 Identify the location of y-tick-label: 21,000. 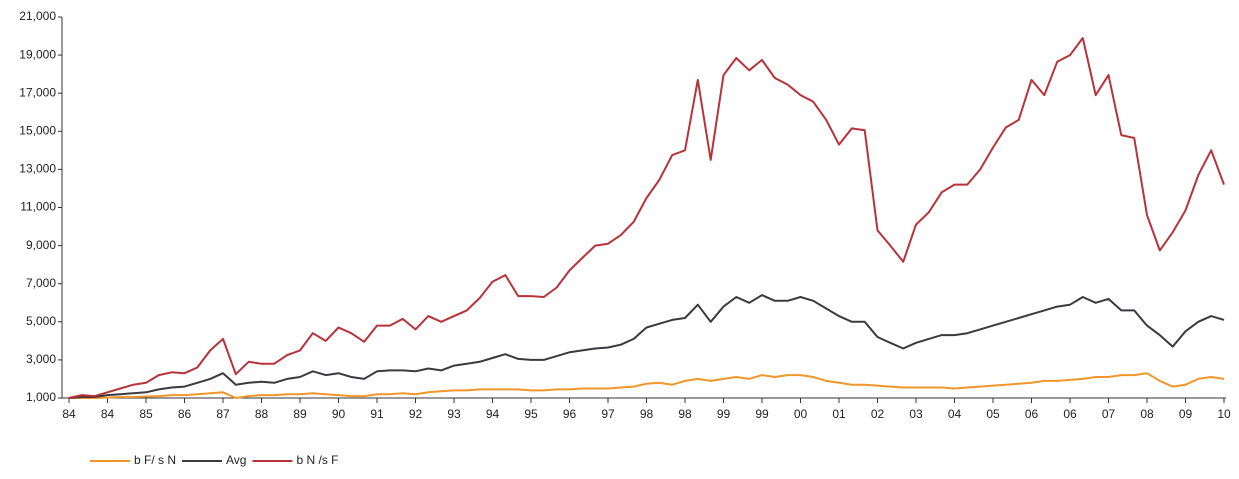
(37, 16).